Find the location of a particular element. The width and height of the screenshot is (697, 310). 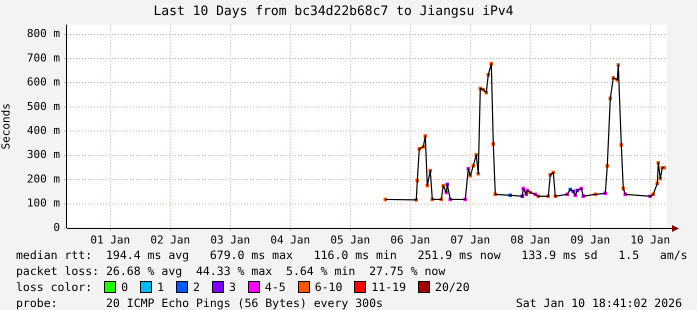

text: Sat Jan 10 18:41:02 2026 is located at coordinates (599, 302).